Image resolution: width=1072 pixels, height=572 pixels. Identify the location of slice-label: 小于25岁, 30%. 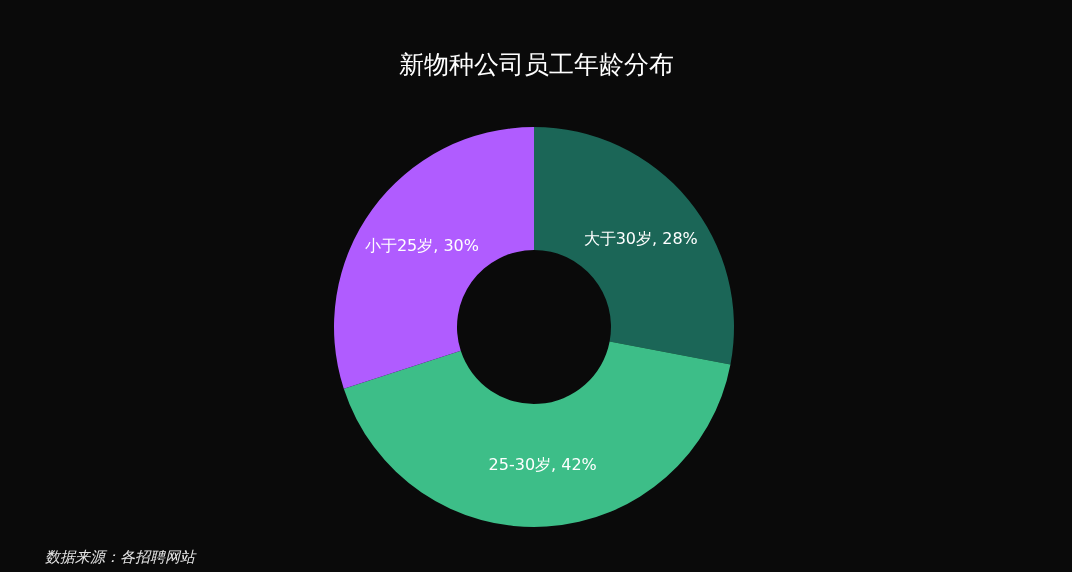
(421, 245).